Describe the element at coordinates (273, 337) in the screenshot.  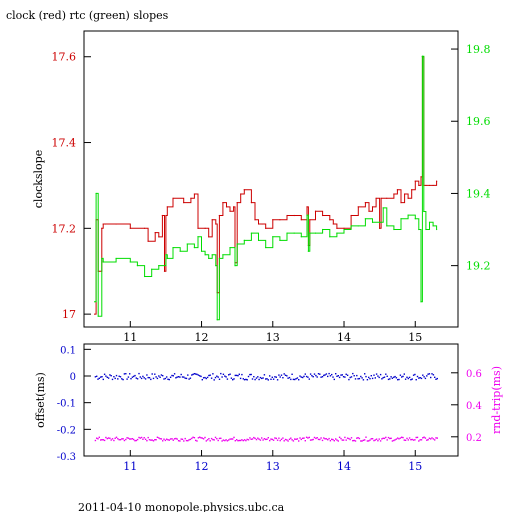
I see `top-x-tick-label: 13` at that location.